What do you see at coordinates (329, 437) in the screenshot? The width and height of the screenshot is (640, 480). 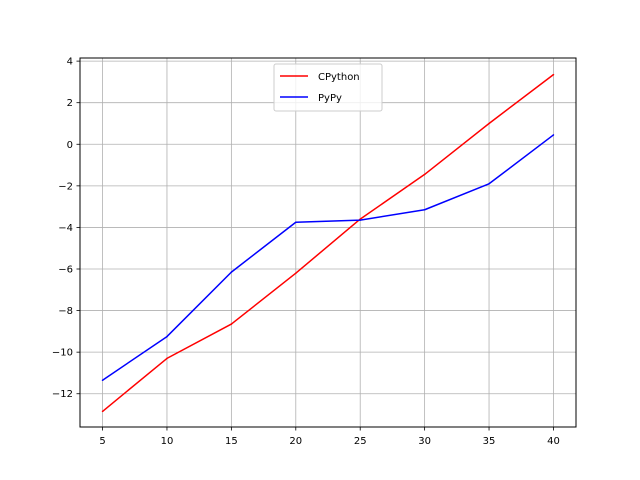 I see `x-axis: 5 10 15 20 25 30 35 40` at bounding box center [329, 437].